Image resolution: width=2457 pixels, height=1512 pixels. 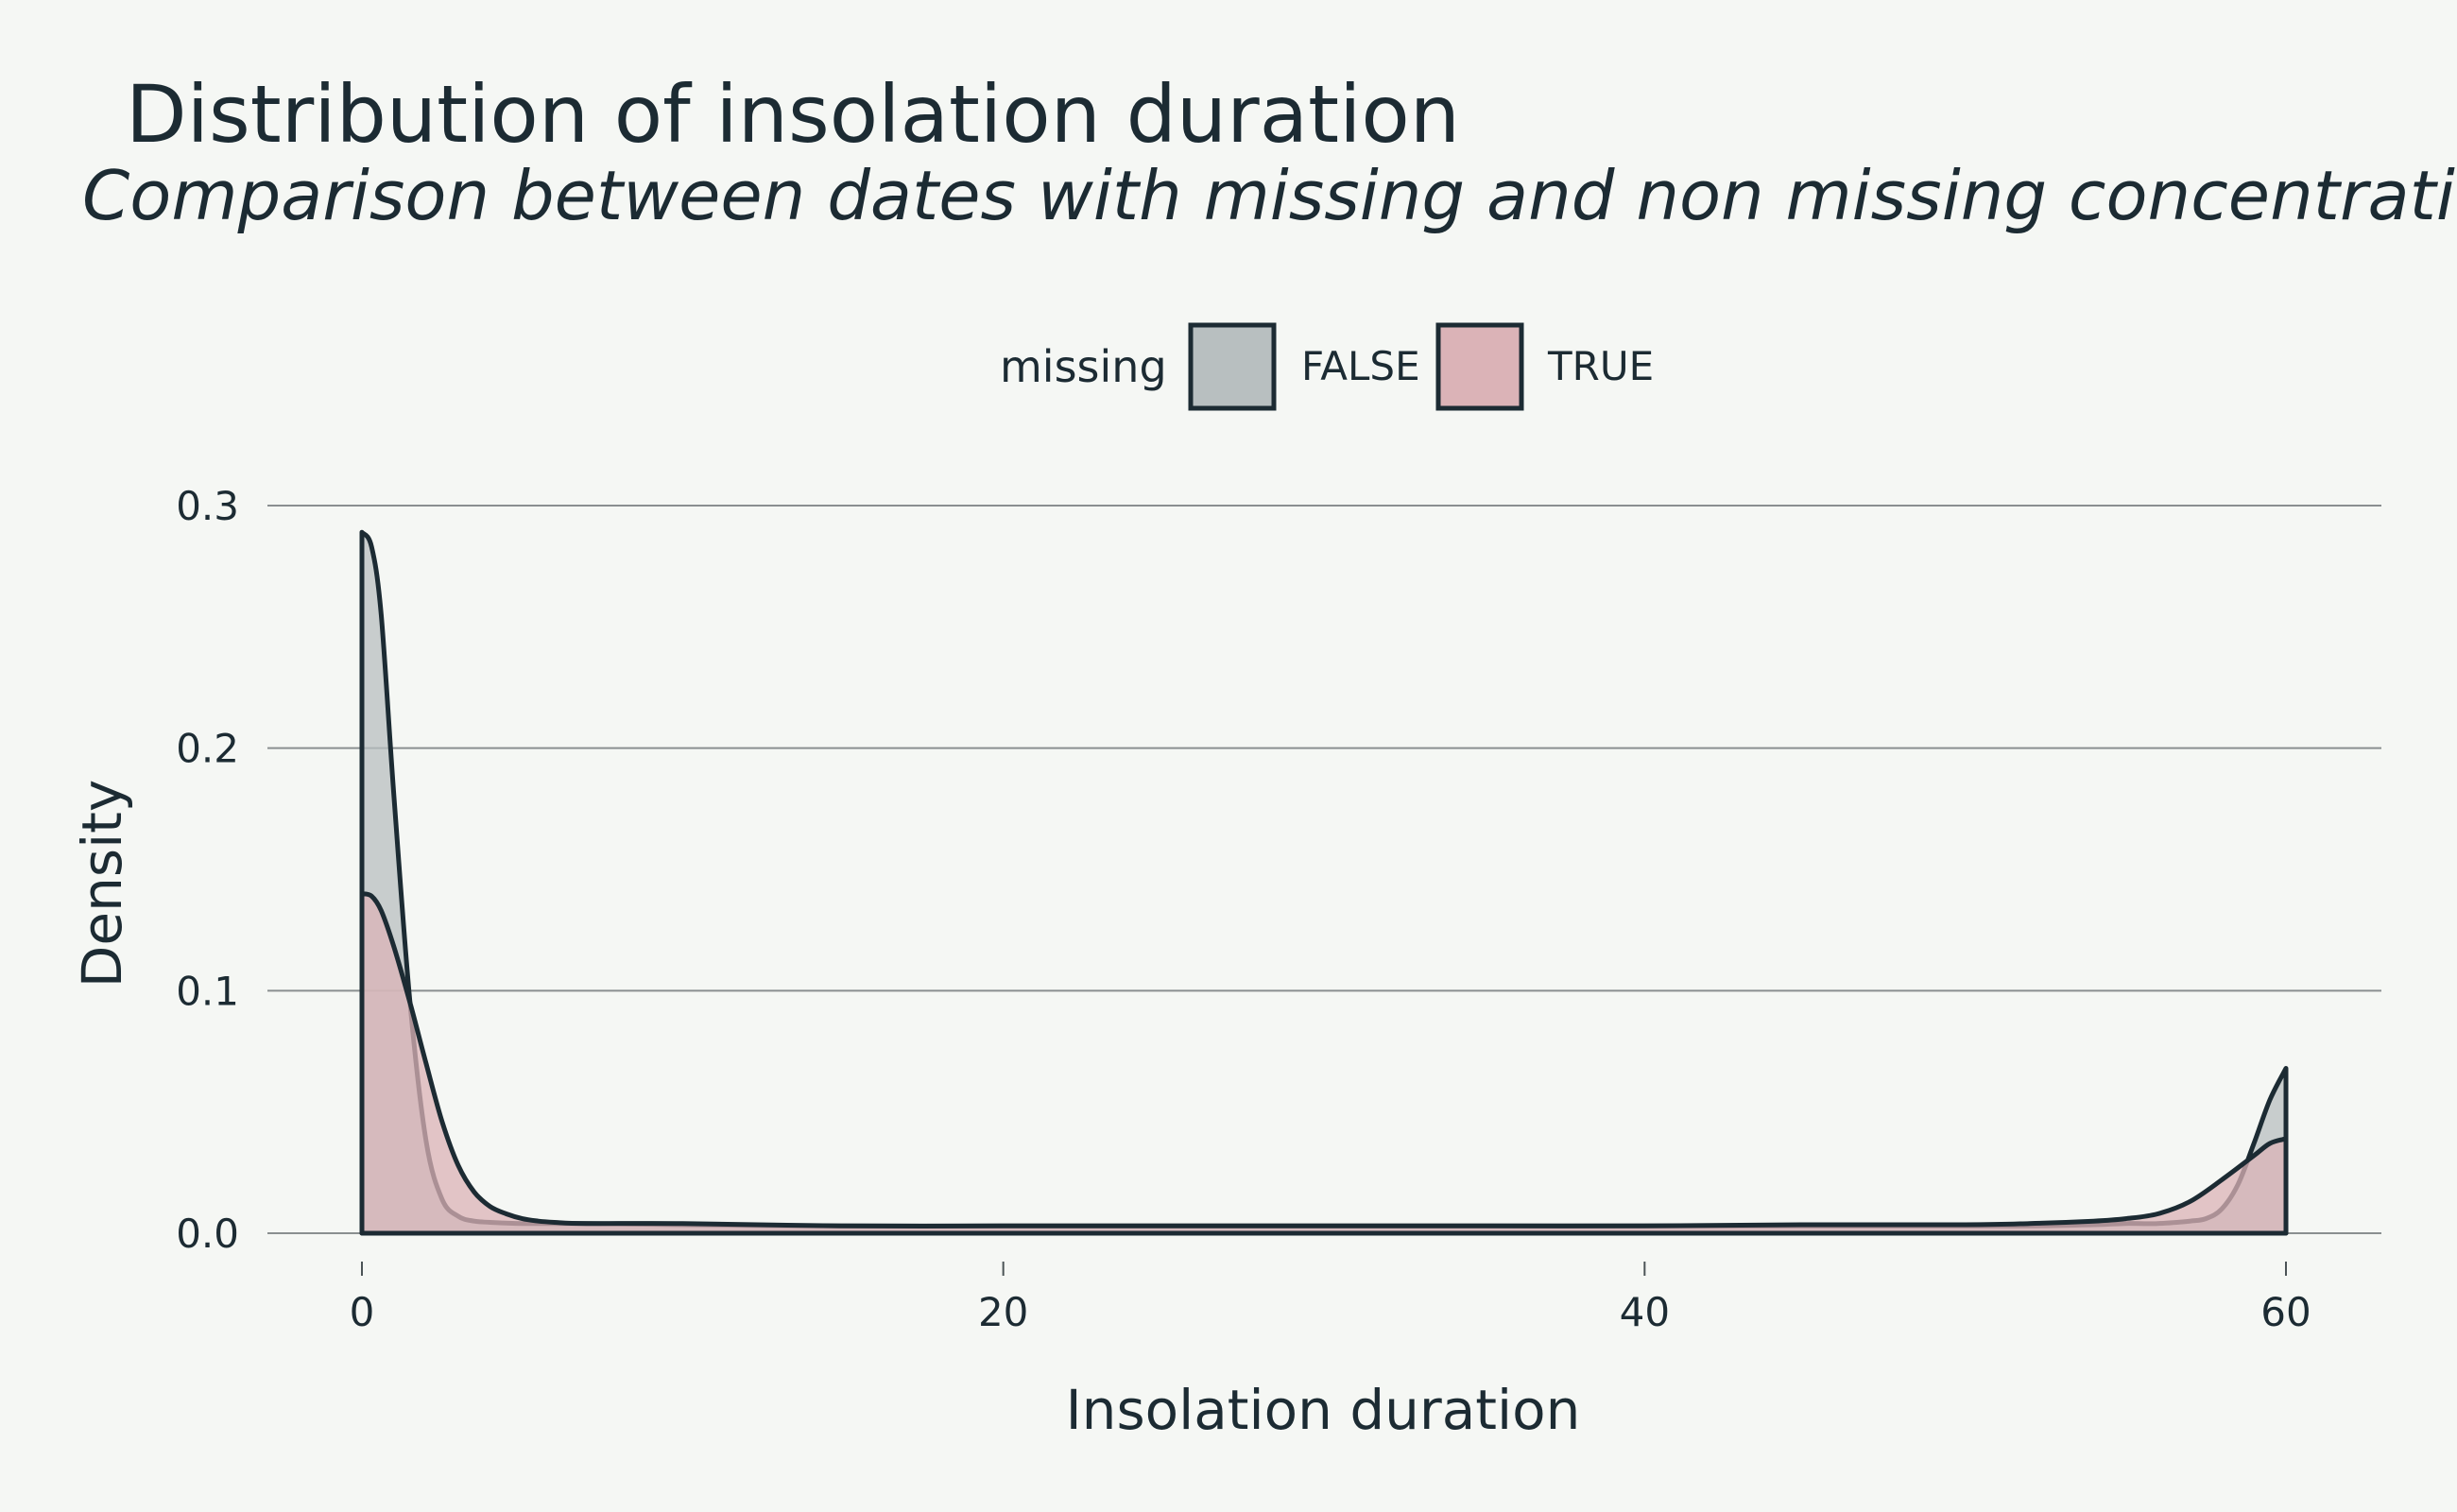 I want to click on y-axis-ticks: 0.0 0.1 0.2 0.3, so click(x=207, y=870).